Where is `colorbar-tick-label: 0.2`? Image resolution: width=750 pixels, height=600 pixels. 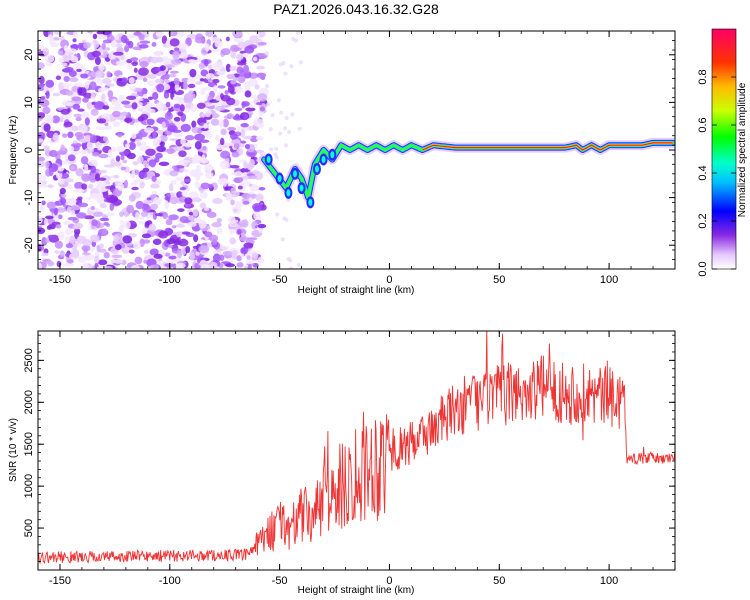
colorbar-tick-label: 0.2 is located at coordinates (703, 220).